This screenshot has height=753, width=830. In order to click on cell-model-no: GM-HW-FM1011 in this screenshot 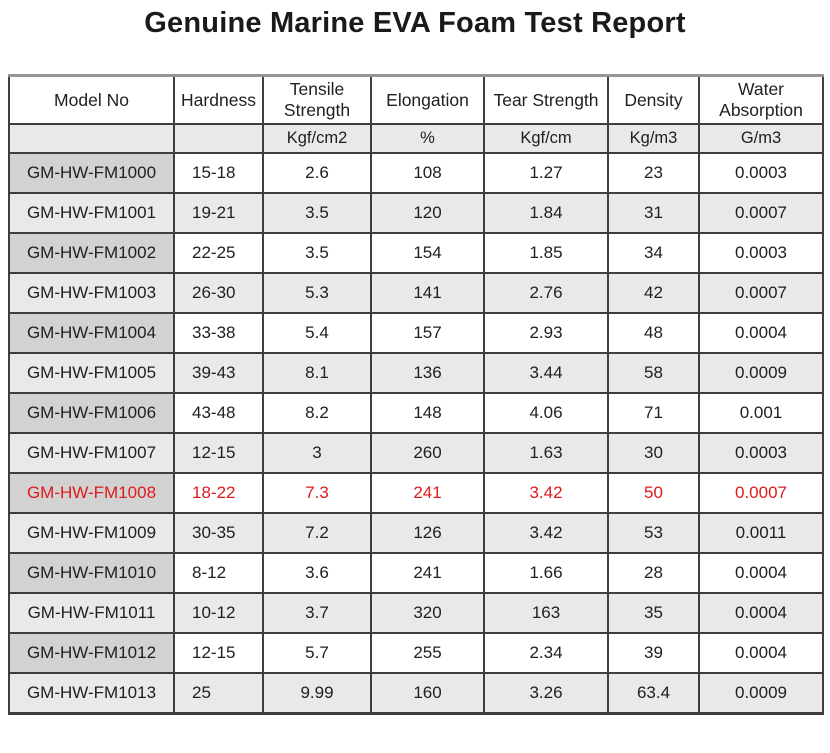, I will do `click(91, 613)`.